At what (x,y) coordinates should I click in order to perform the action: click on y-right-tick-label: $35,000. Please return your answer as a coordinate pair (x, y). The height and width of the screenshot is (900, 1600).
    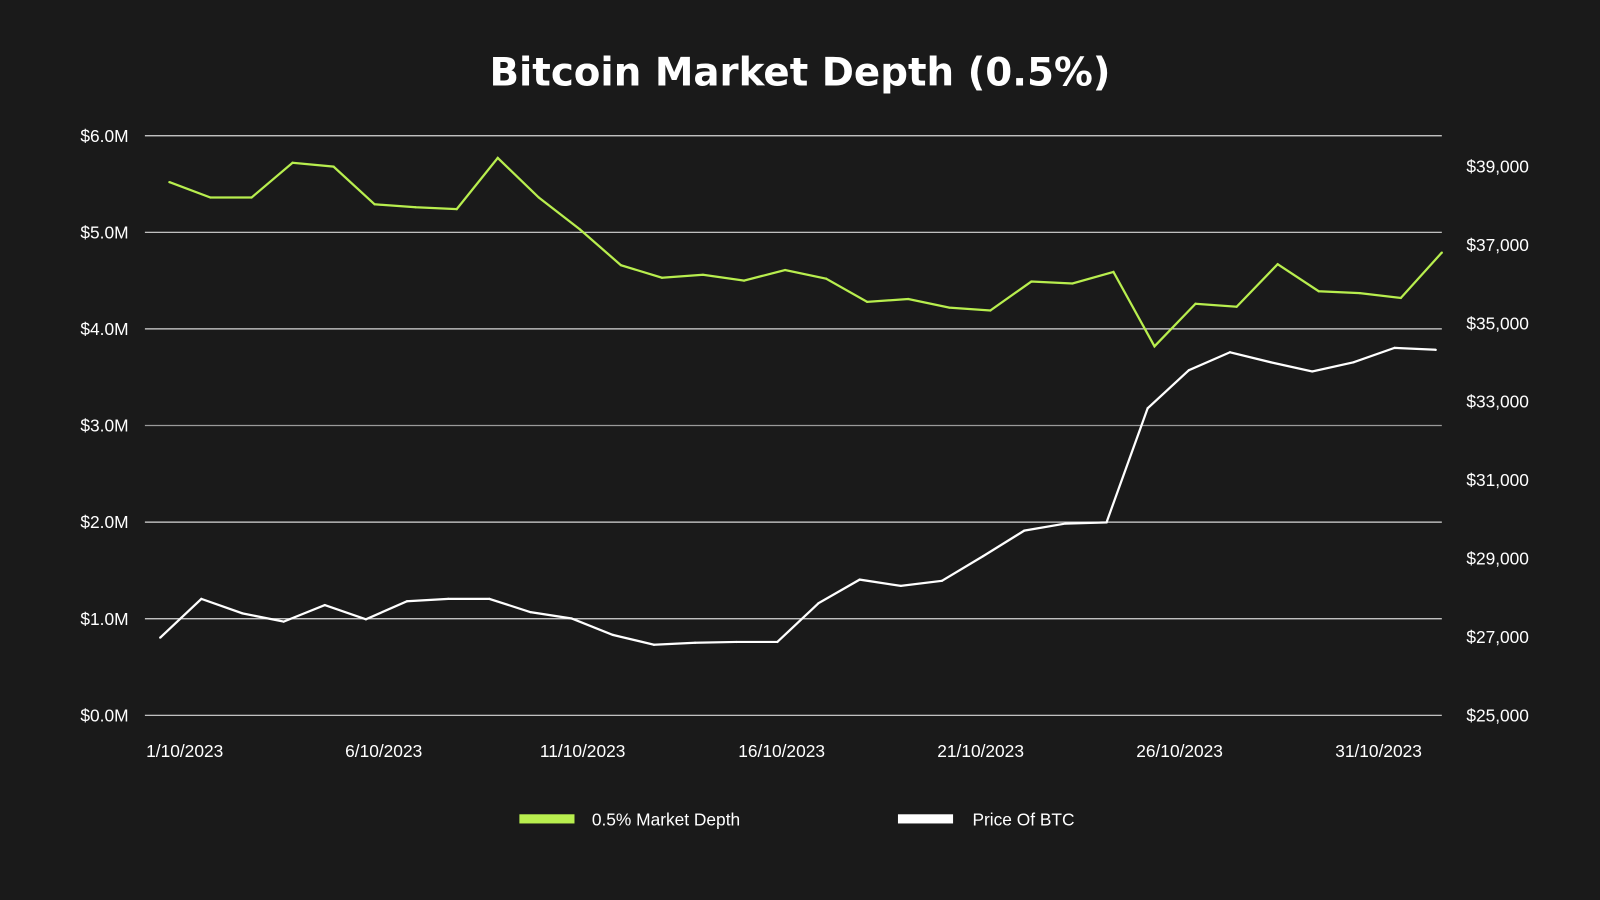
    Looking at the image, I should click on (1497, 323).